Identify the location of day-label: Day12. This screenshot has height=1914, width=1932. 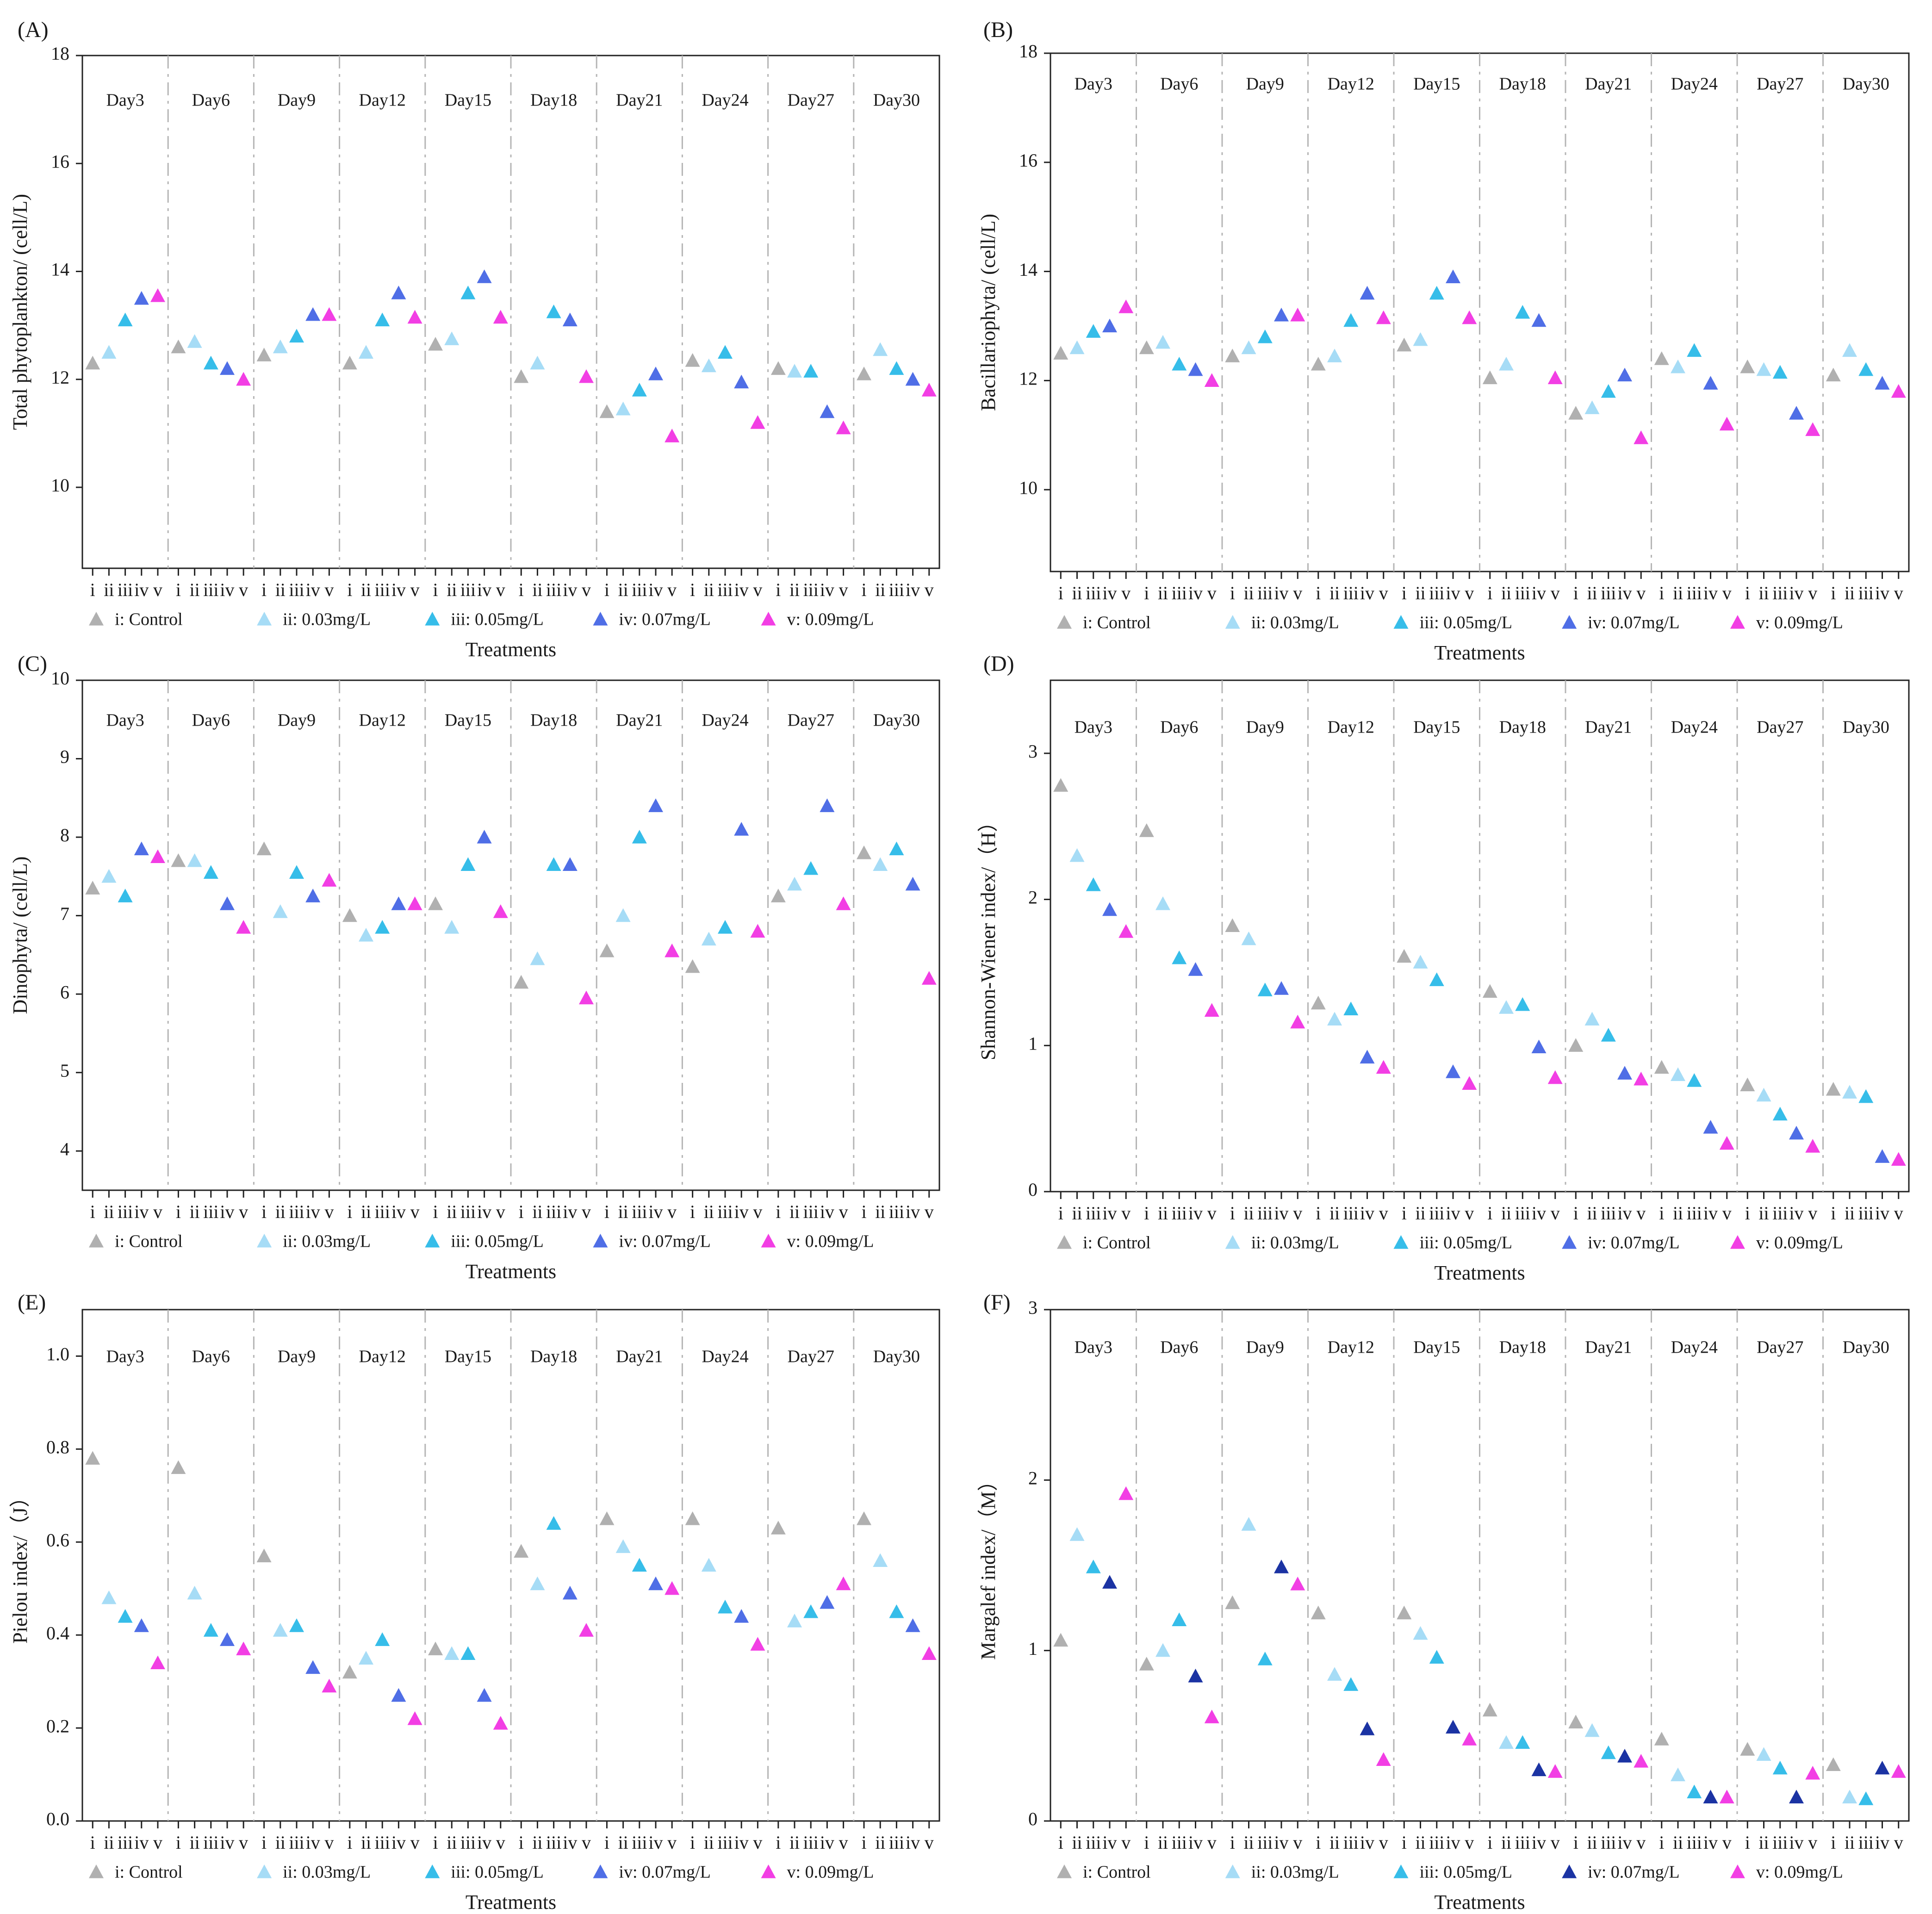
(1351, 84).